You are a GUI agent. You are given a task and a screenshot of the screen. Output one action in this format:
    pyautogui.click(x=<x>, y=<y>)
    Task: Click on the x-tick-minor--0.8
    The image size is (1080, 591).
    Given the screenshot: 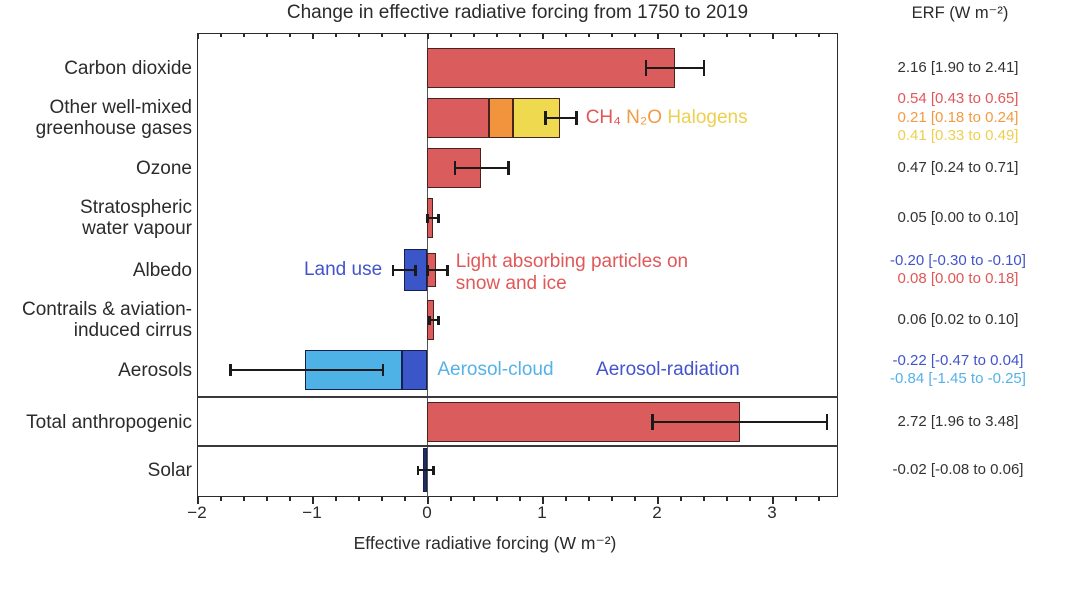 What is the action you would take?
    pyautogui.click(x=336, y=499)
    